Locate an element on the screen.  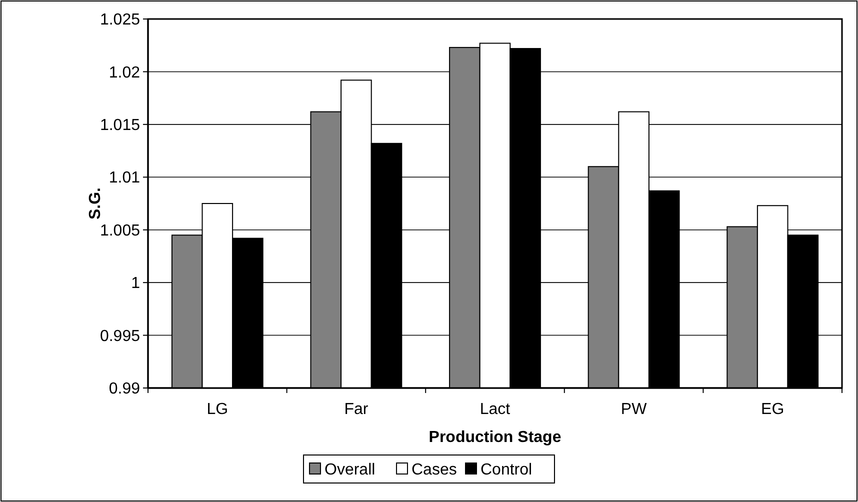
y-tick-label: 1.01 is located at coordinates (124, 178).